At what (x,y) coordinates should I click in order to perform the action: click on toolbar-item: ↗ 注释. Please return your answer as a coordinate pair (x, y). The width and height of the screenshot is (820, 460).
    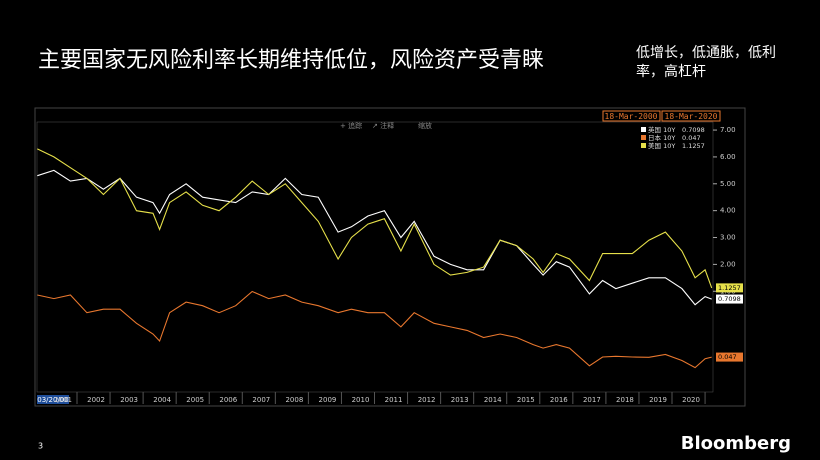
    Looking at the image, I should click on (383, 125).